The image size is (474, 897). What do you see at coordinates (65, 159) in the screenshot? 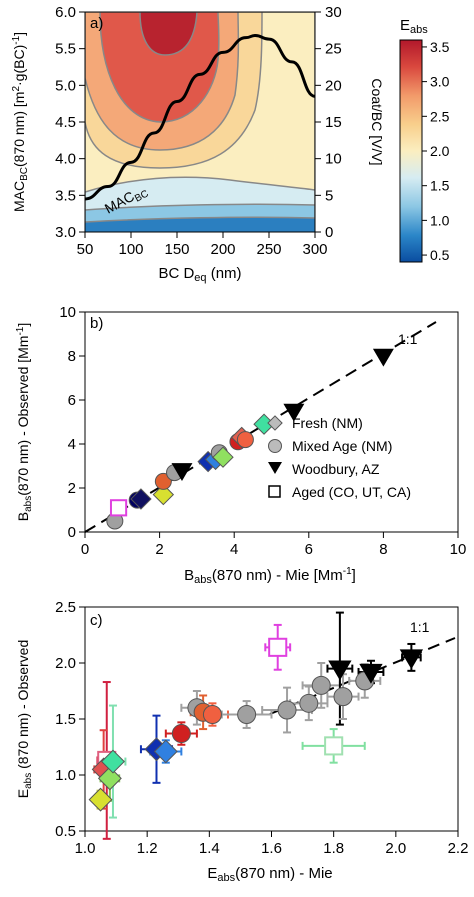
I see `y-tick-label: 4.0` at bounding box center [65, 159].